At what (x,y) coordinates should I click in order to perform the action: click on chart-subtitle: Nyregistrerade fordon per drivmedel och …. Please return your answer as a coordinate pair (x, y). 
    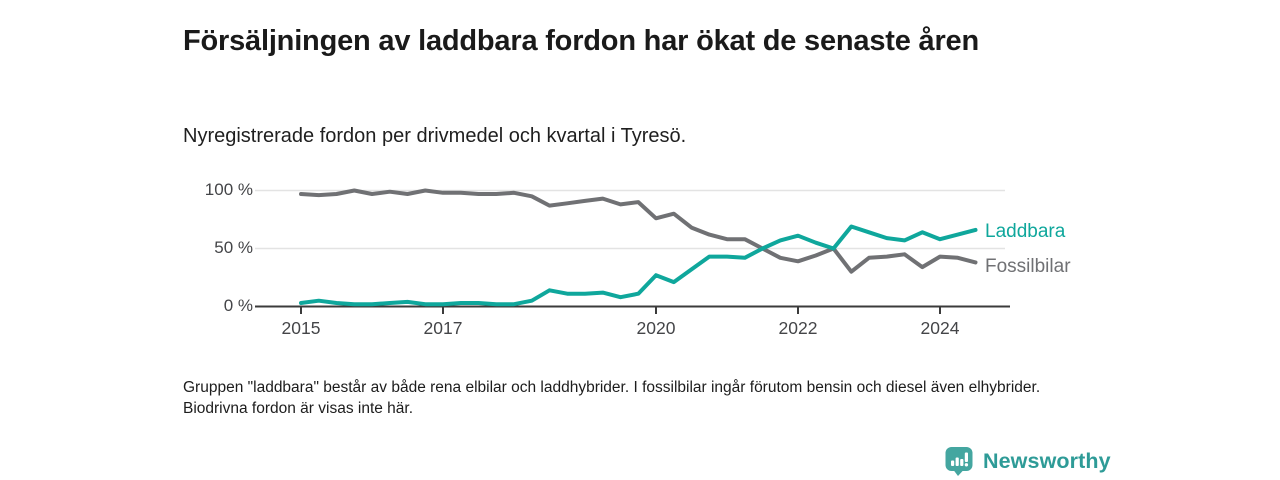
    Looking at the image, I should click on (435, 136).